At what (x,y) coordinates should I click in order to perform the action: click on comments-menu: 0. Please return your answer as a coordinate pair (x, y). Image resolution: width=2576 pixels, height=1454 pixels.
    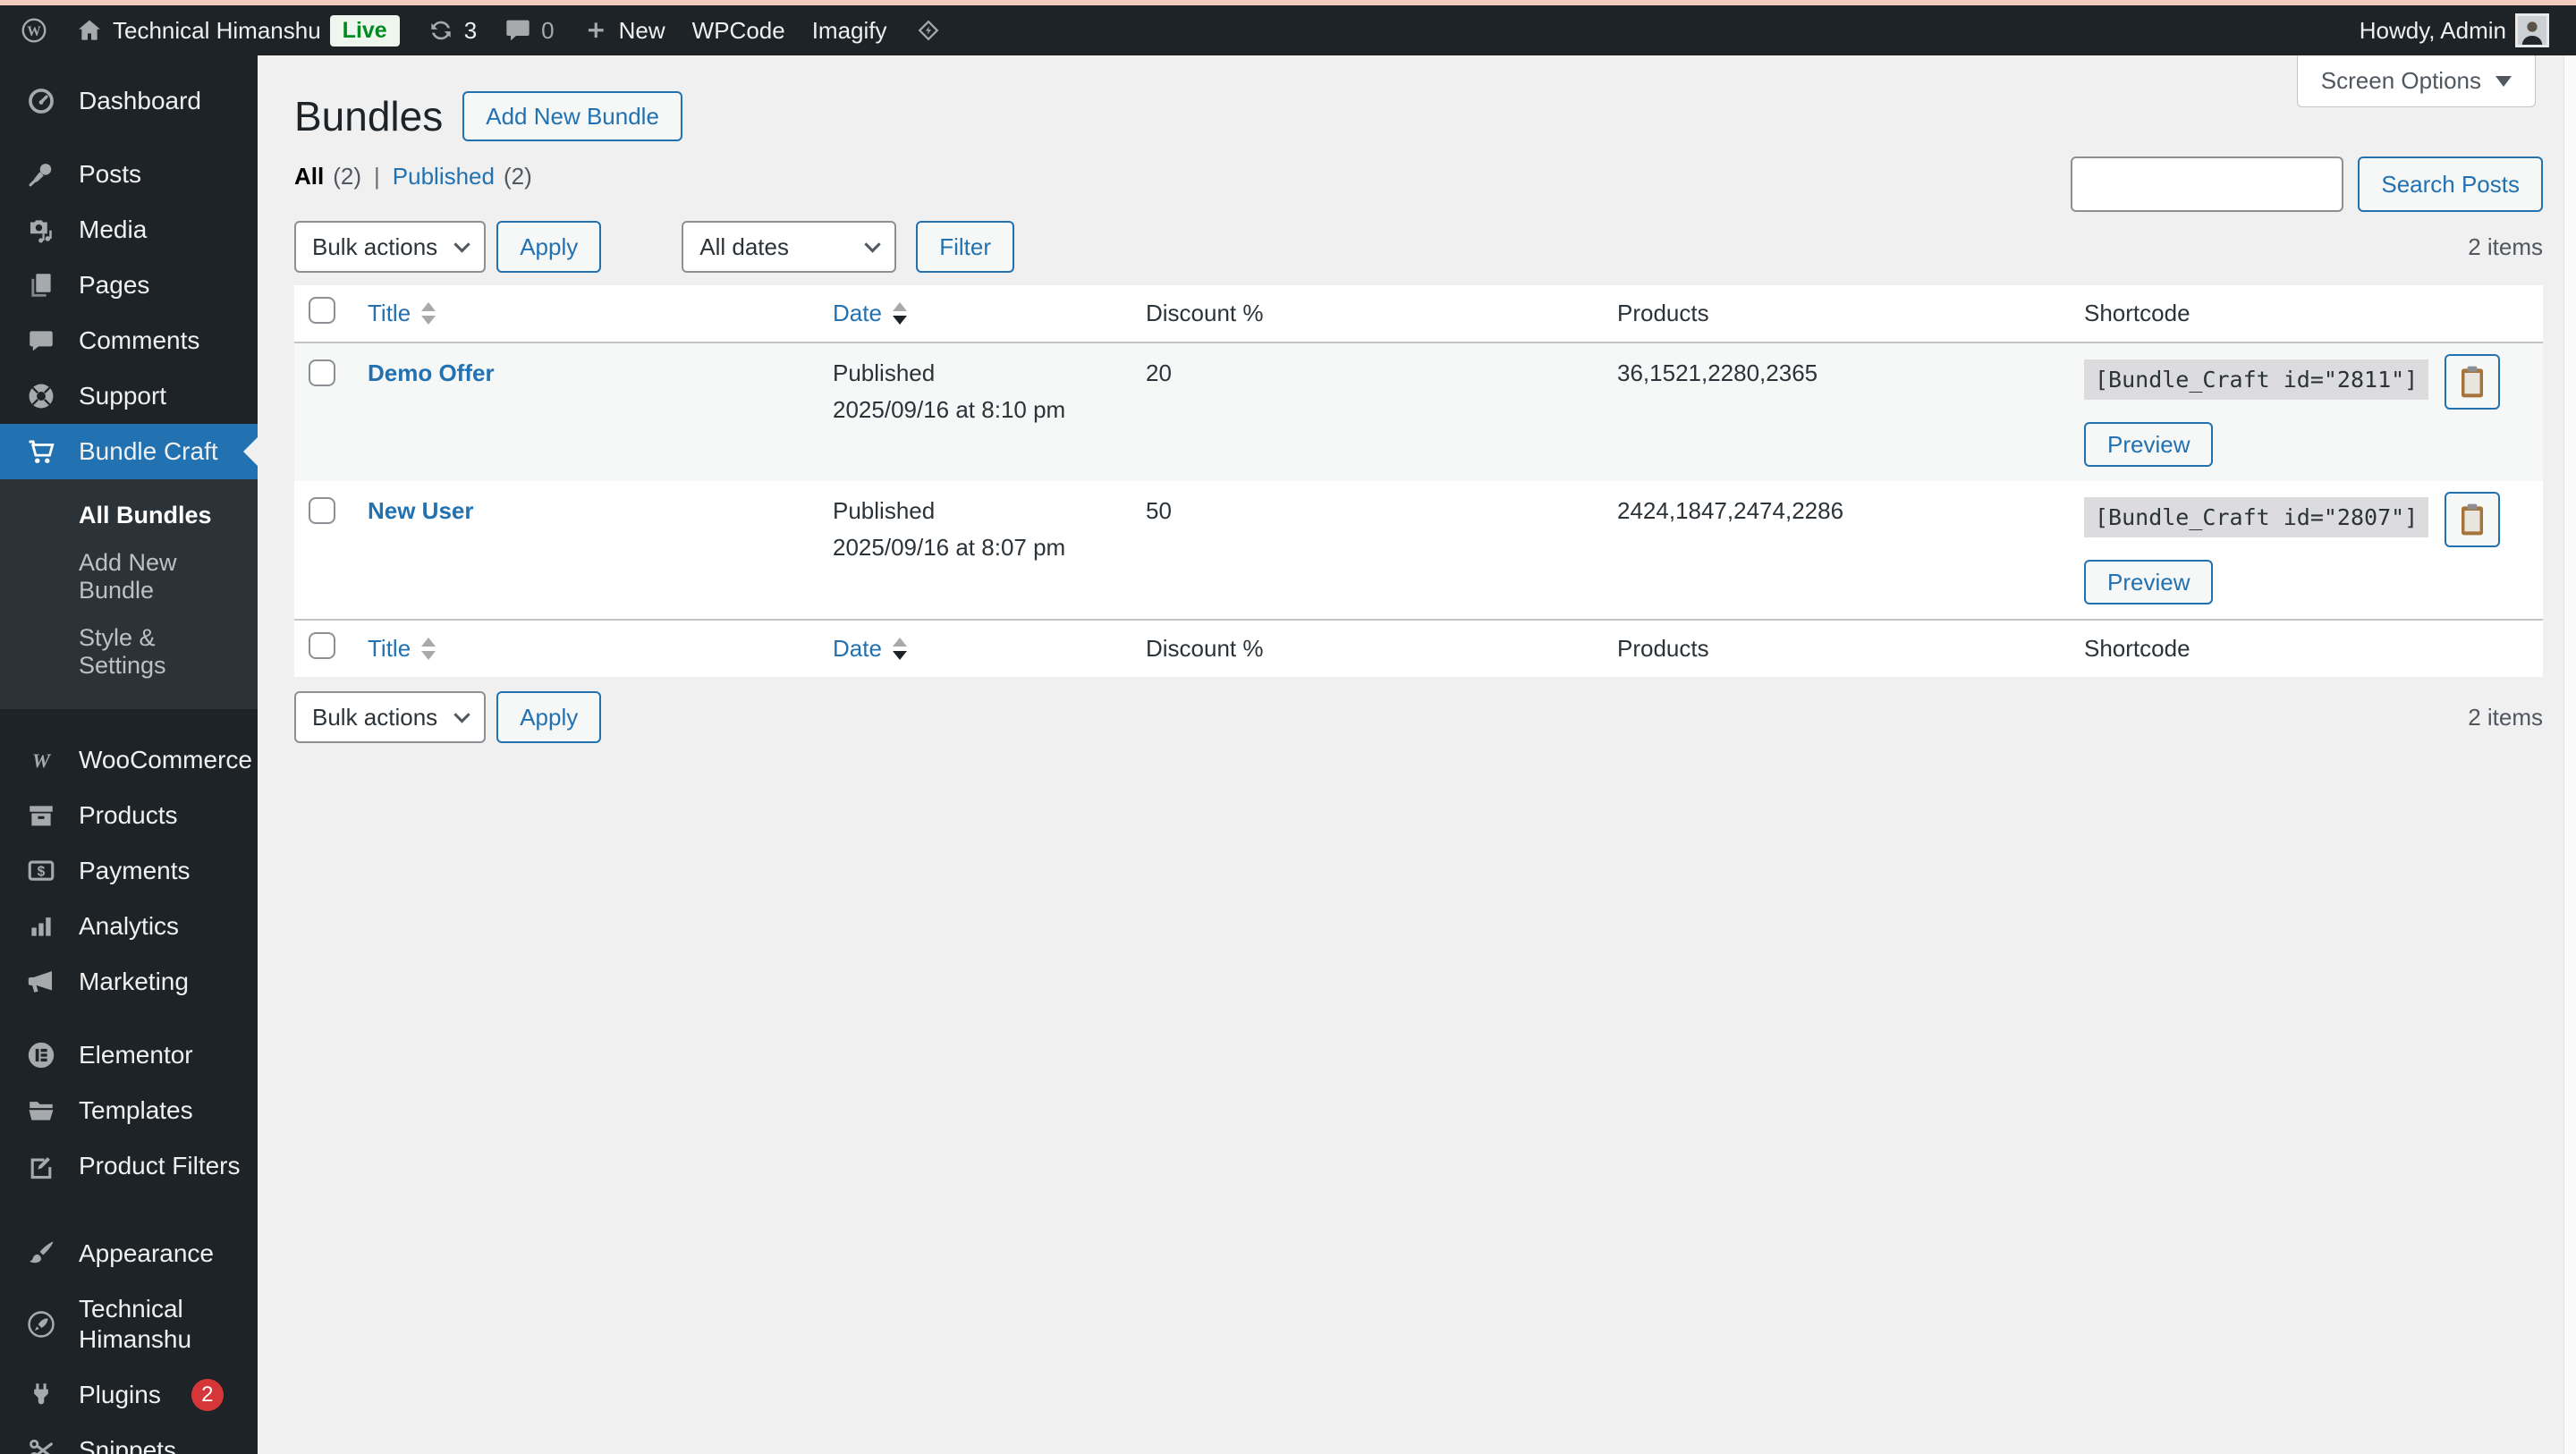
    Looking at the image, I should click on (529, 30).